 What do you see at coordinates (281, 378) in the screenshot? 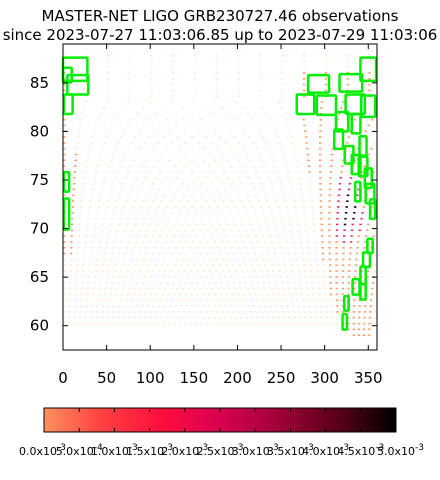
I see `x-tick-label: 250` at bounding box center [281, 378].